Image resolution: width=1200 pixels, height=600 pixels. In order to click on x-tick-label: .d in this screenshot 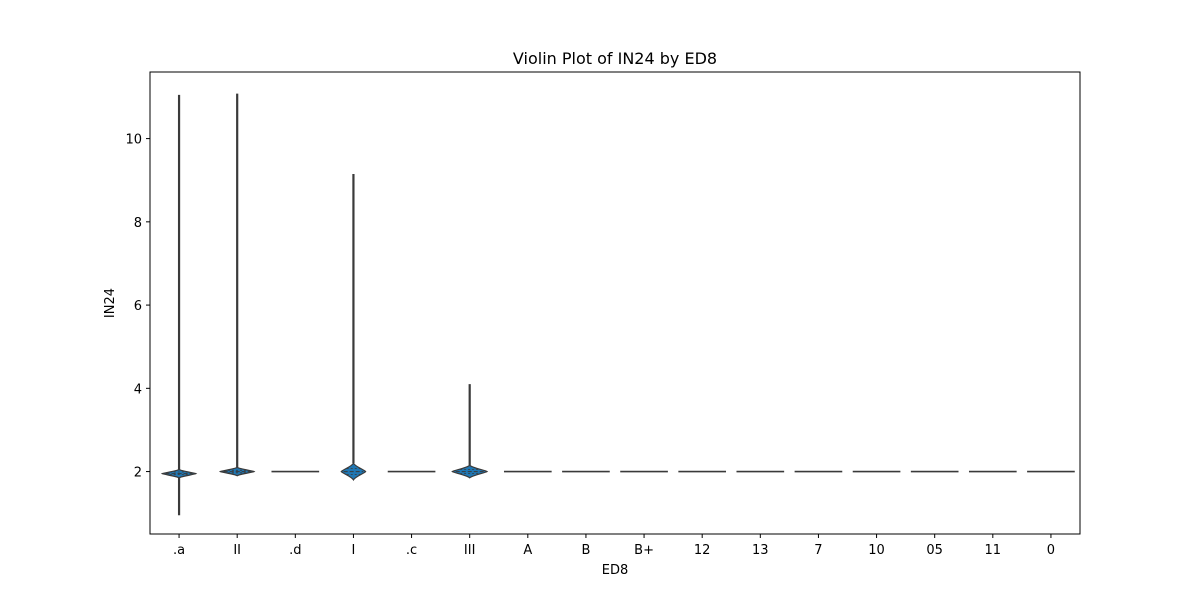, I will do `click(295, 550)`.